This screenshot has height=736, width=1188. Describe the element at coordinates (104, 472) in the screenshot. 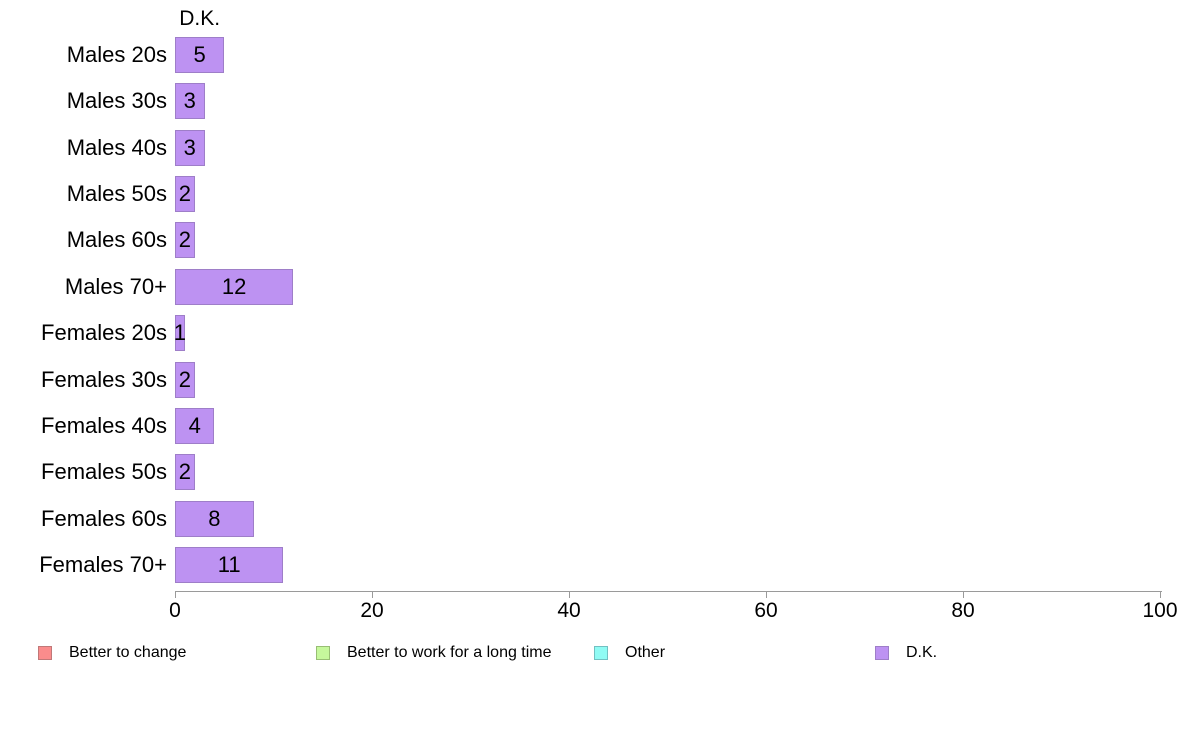

I see `category-label: Females 50s` at that location.